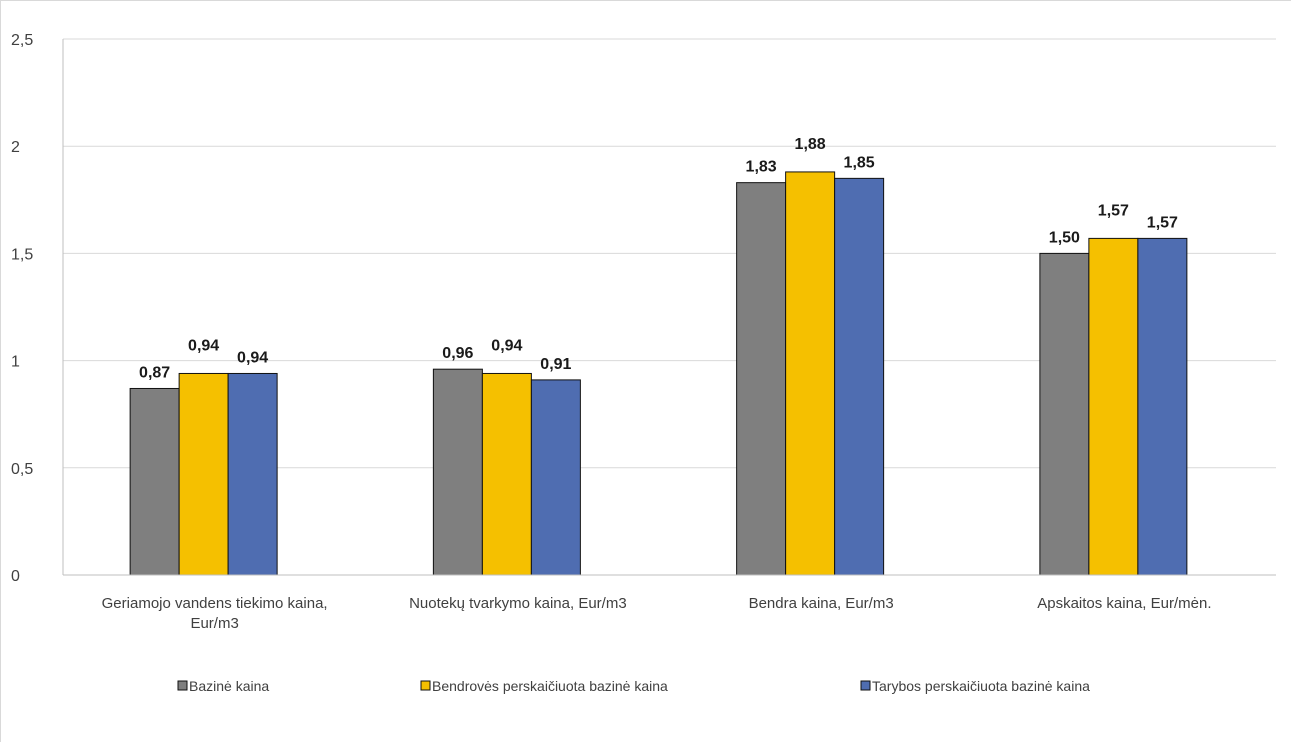 This screenshot has height=743, width=1291. What do you see at coordinates (518, 603) in the screenshot?
I see `x-tick-label: Nuotekų tvarkymo kaina, Eur/m3` at bounding box center [518, 603].